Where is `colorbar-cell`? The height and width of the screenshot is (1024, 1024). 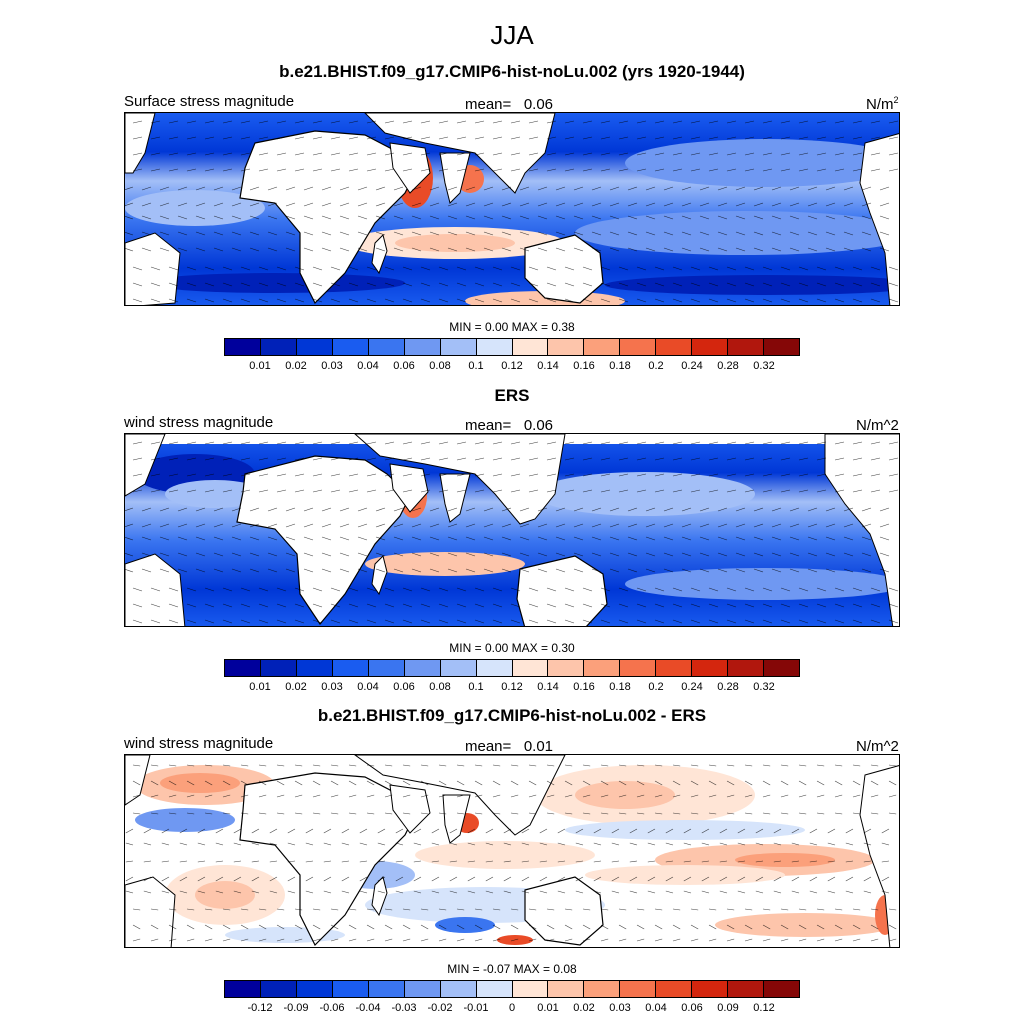
colorbar-cell is located at coordinates (674, 668).